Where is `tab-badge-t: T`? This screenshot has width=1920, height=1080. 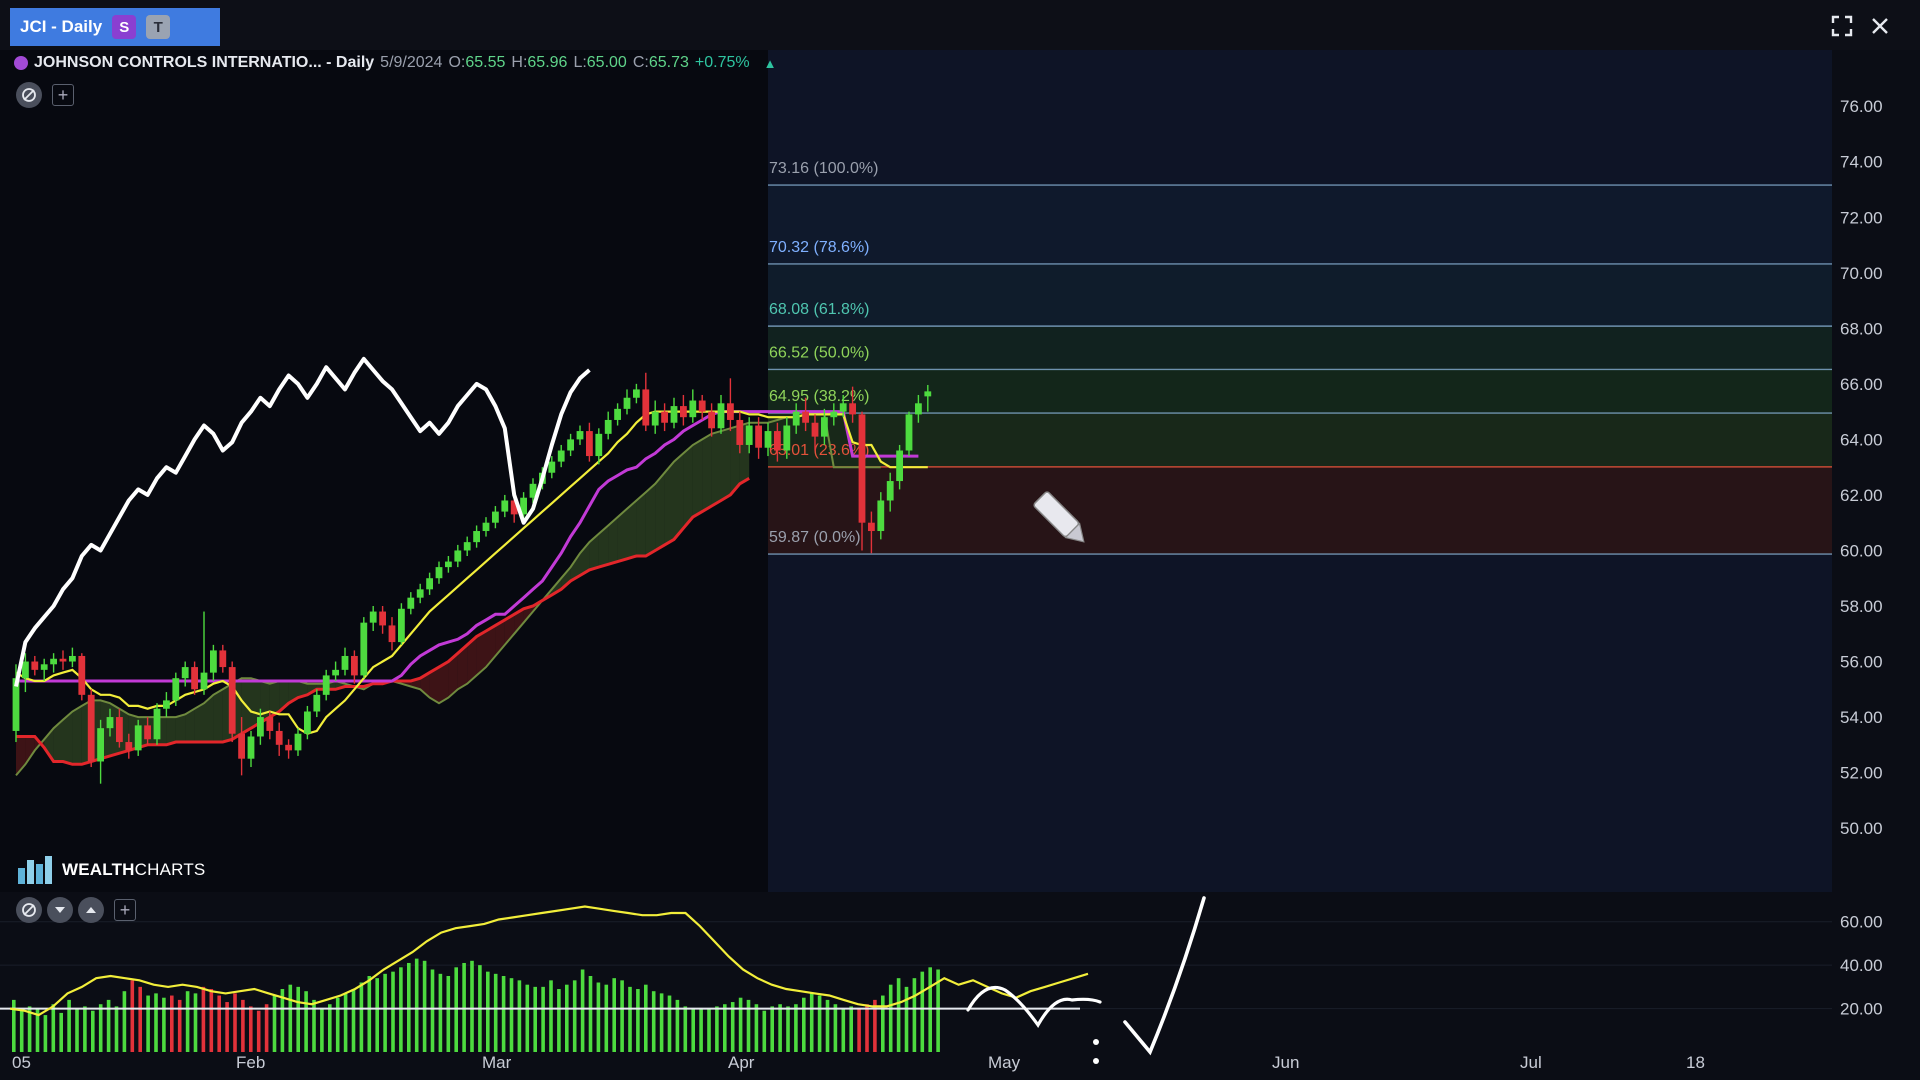
tab-badge-t: T is located at coordinates (158, 27).